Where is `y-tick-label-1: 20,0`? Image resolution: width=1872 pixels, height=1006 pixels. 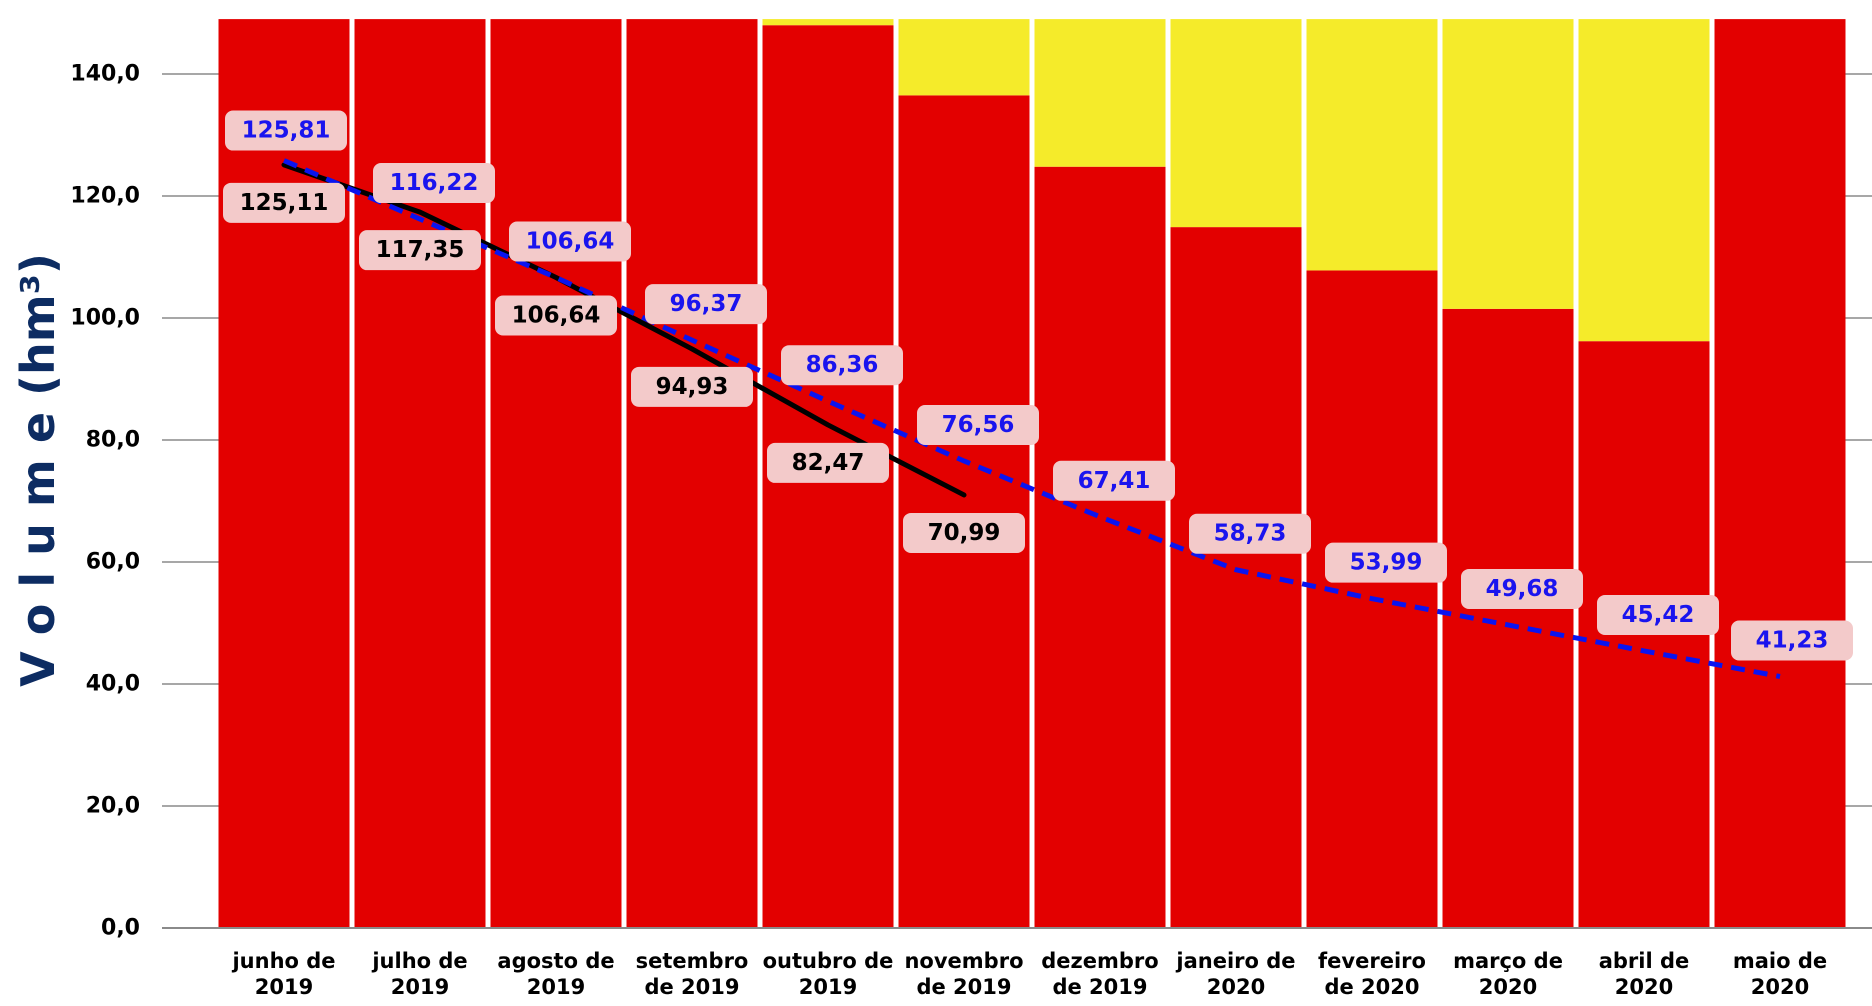 y-tick-label-1: 20,0 is located at coordinates (113, 806).